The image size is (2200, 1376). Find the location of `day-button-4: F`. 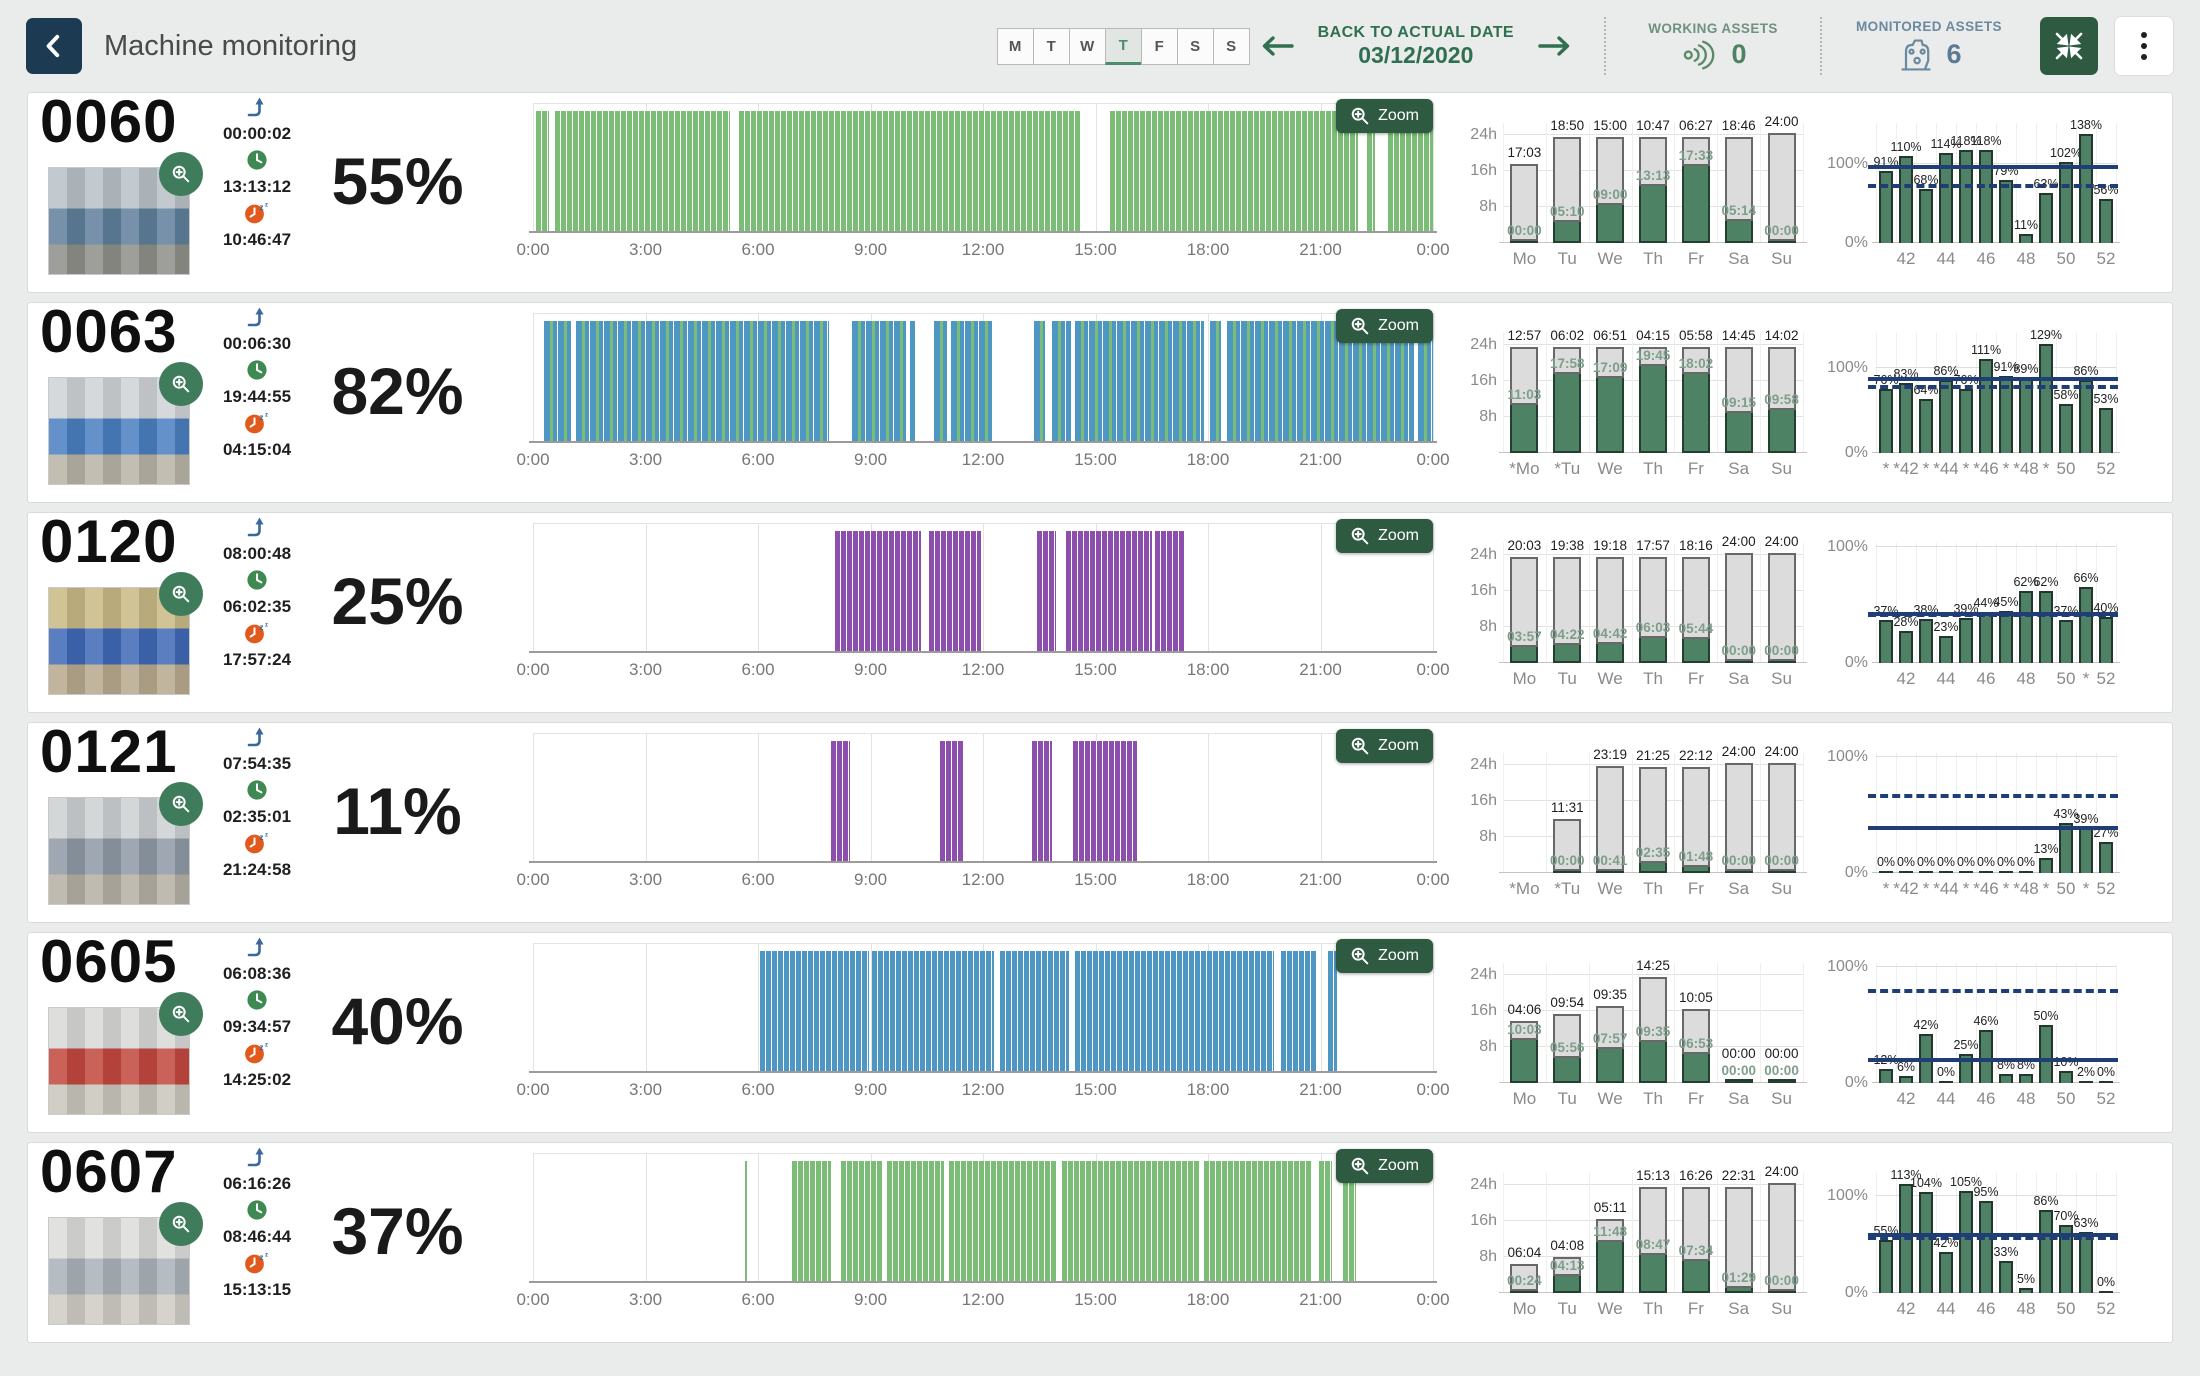

day-button-4: F is located at coordinates (1159, 46).